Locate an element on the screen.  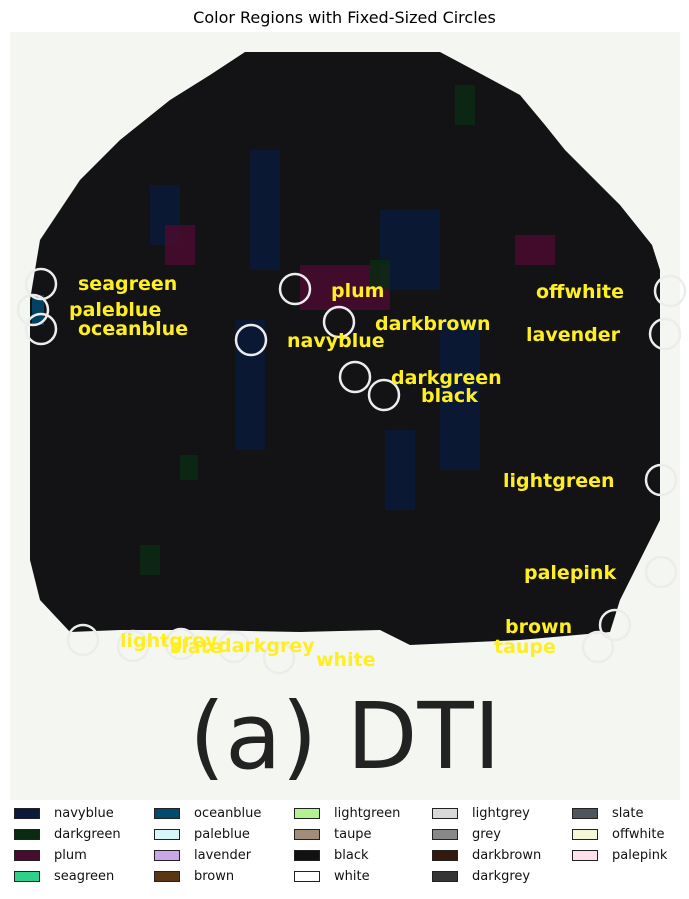
annotation-label-slate: slate is located at coordinates (196, 647).